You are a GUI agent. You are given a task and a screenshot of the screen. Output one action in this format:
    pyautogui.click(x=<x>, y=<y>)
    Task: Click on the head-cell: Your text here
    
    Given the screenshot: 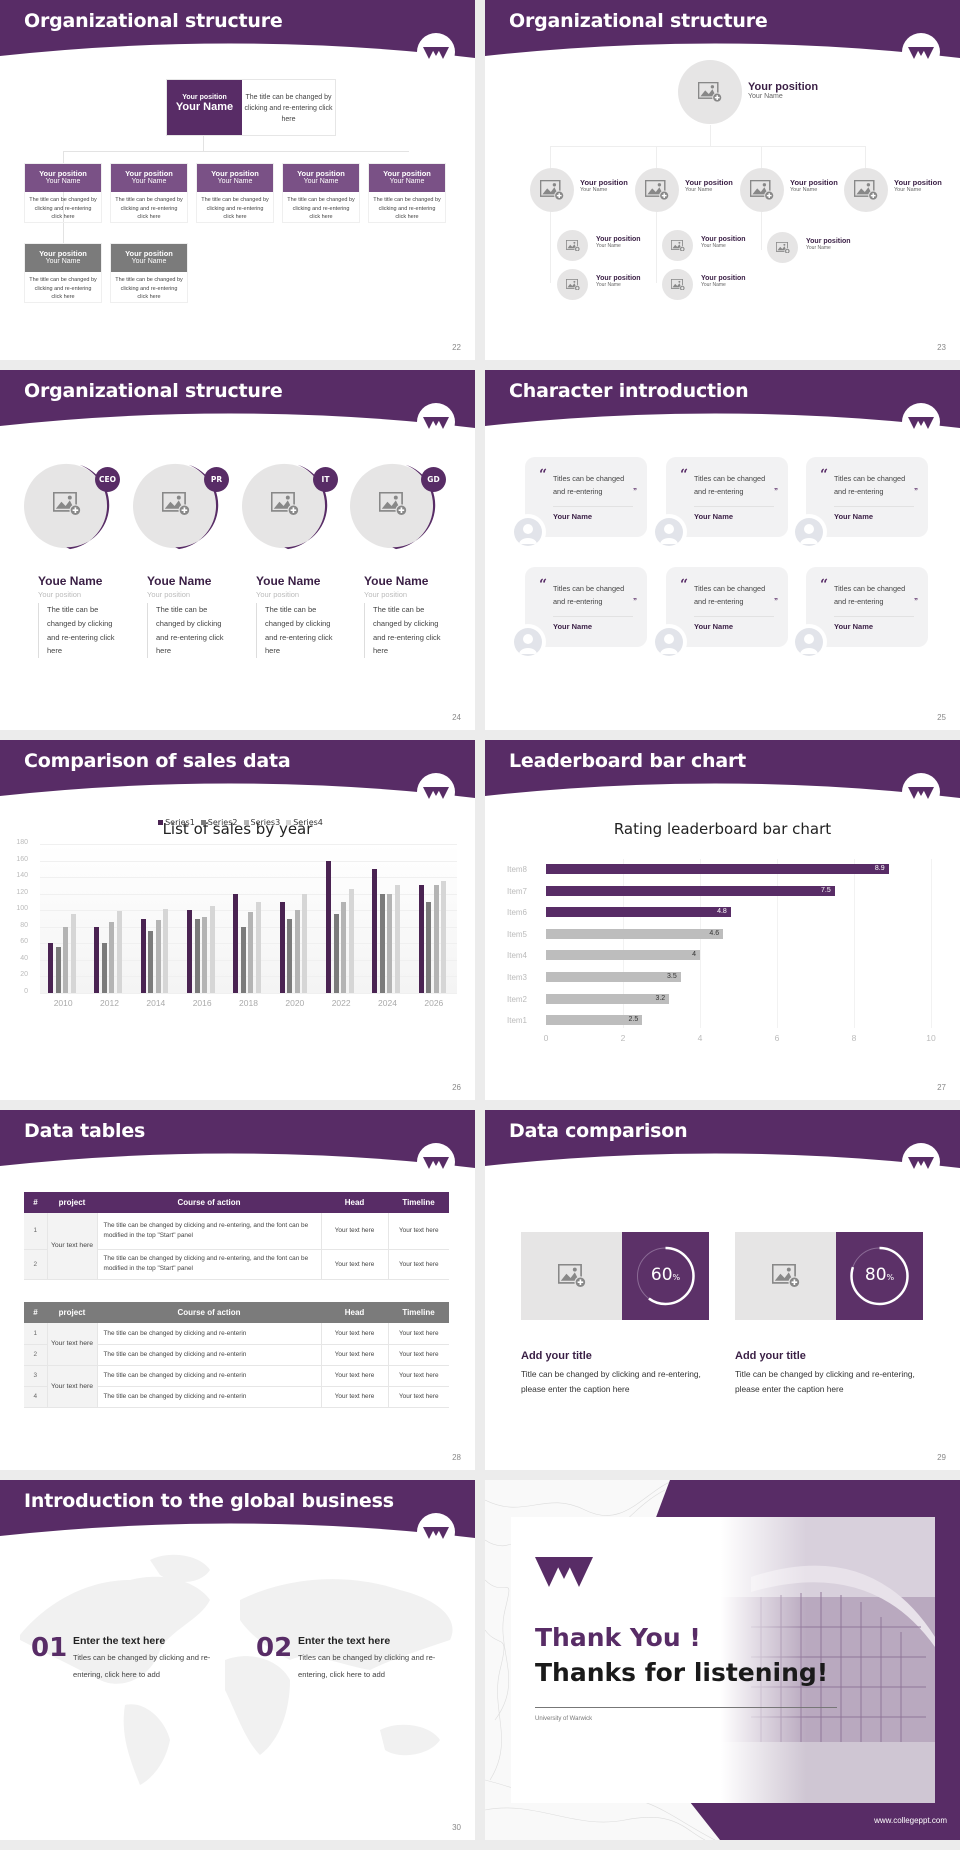 What is the action you would take?
    pyautogui.click(x=355, y=1376)
    